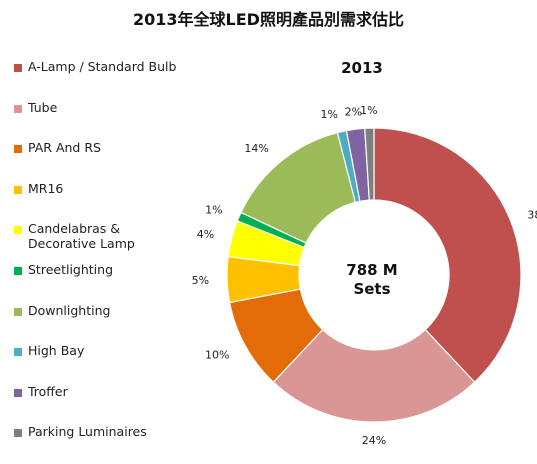 The height and width of the screenshot is (464, 537). Describe the element at coordinates (268, 19) in the screenshot. I see `chart-title: 2013年全球LED照明產品別需求估比` at that location.